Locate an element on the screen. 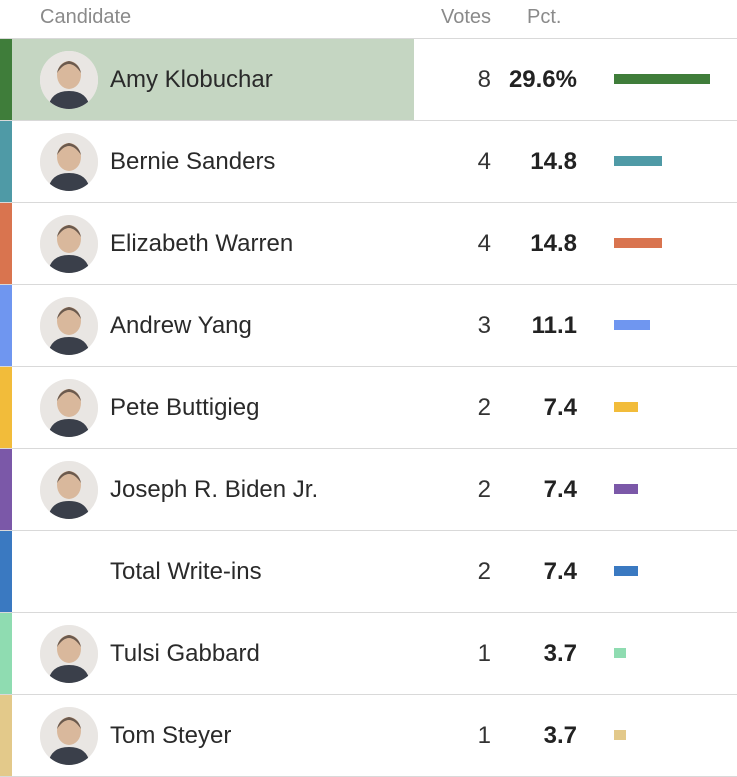 The image size is (737, 777). table-row: Bernie Sanders 4 14.8 is located at coordinates (368, 162).